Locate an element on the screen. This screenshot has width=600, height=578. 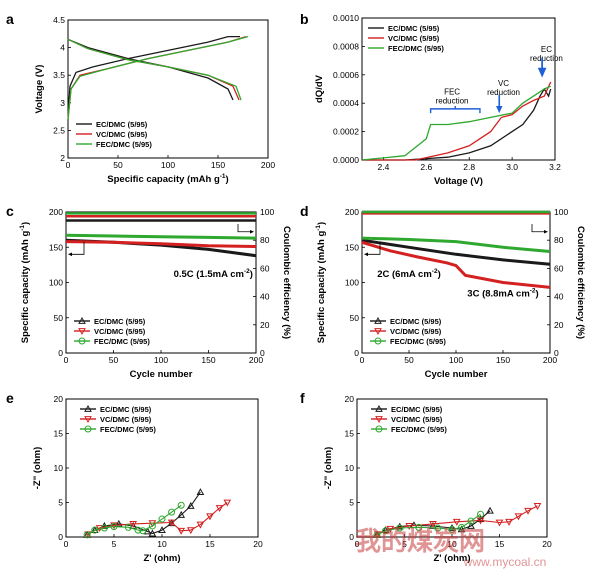
annotation-0-line-0: FEC is located at coordinates (452, 92).